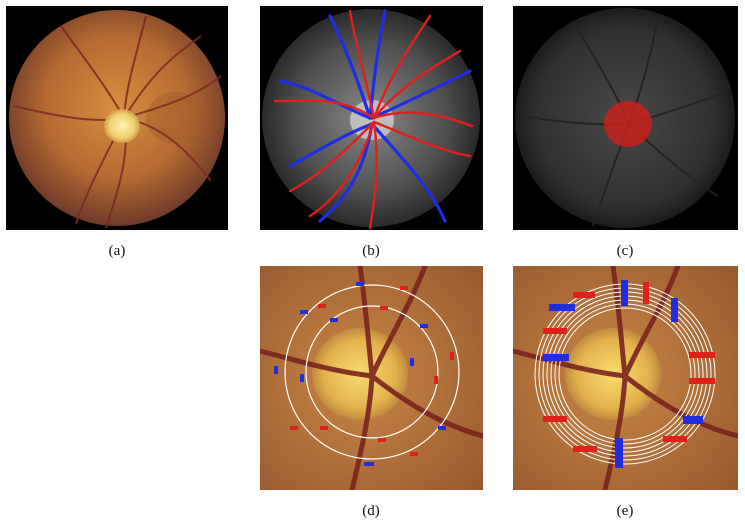  What do you see at coordinates (625, 511) in the screenshot?
I see `caption-e: (e)` at bounding box center [625, 511].